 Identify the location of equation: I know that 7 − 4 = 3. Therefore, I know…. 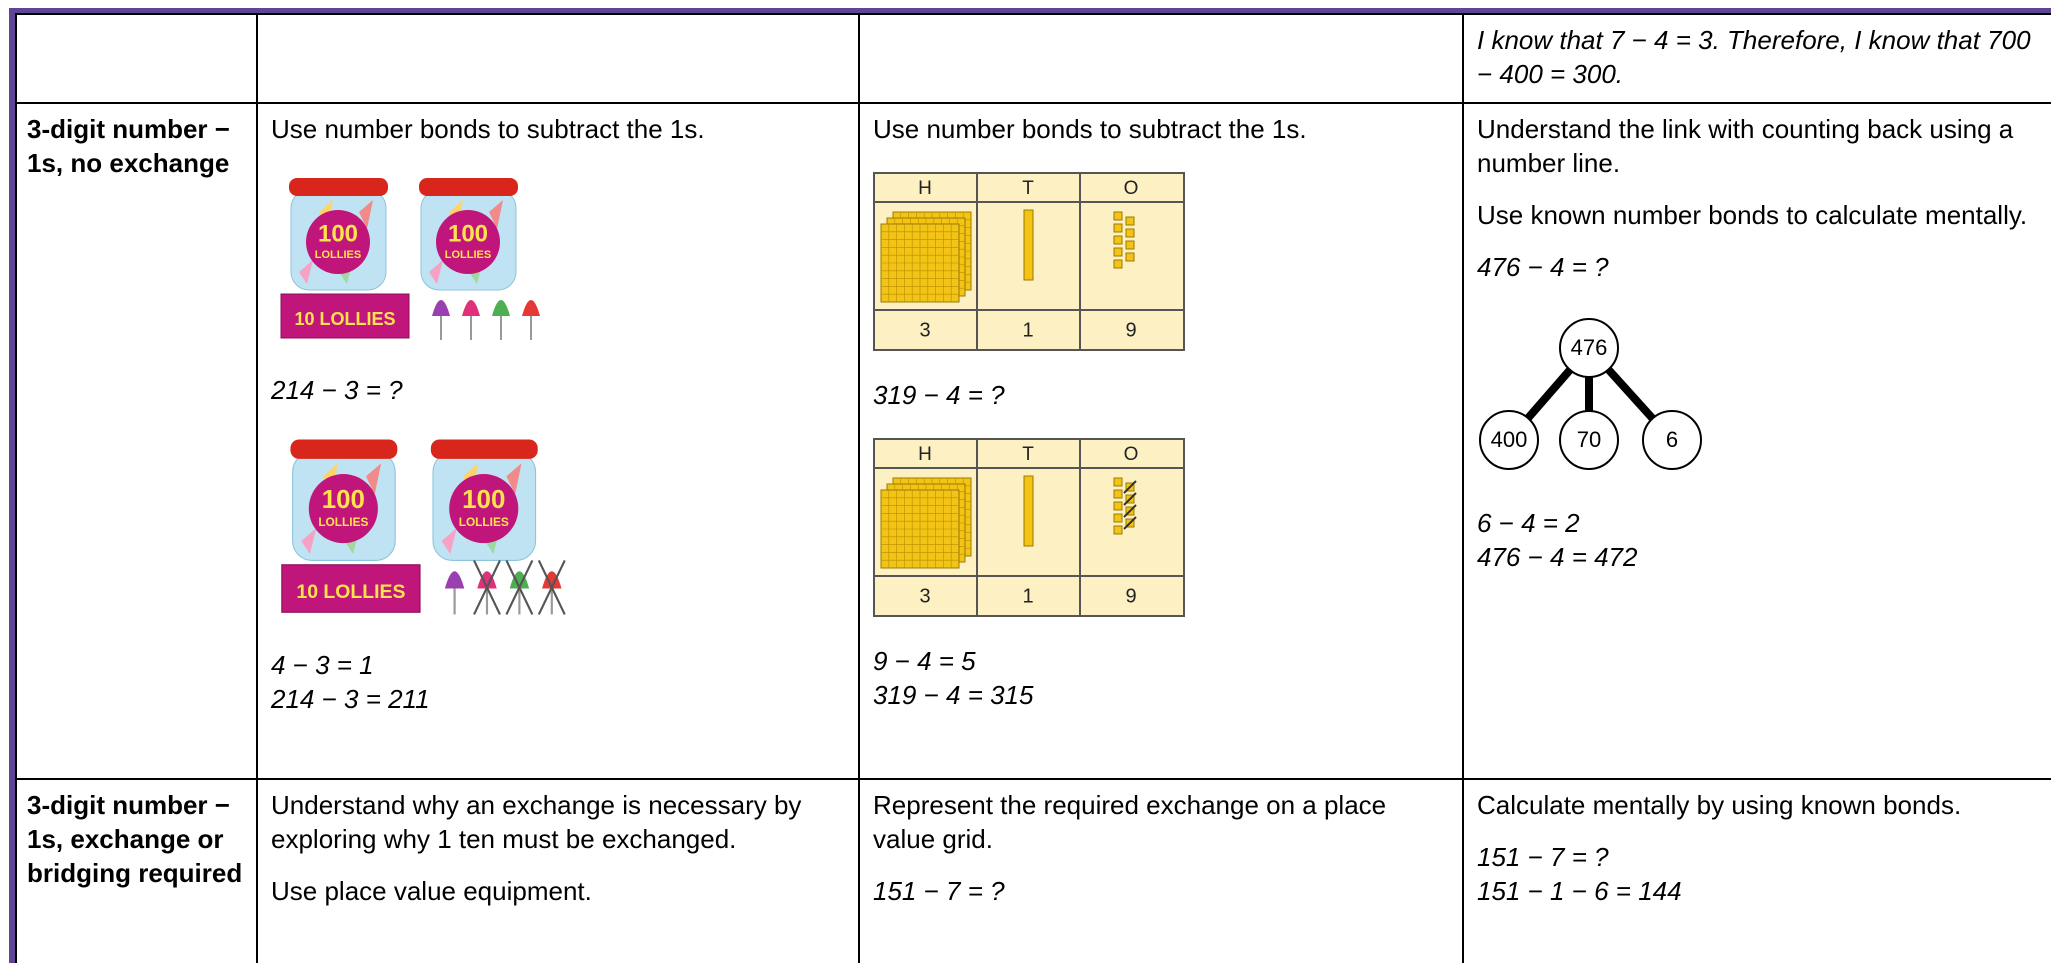
(1754, 57).